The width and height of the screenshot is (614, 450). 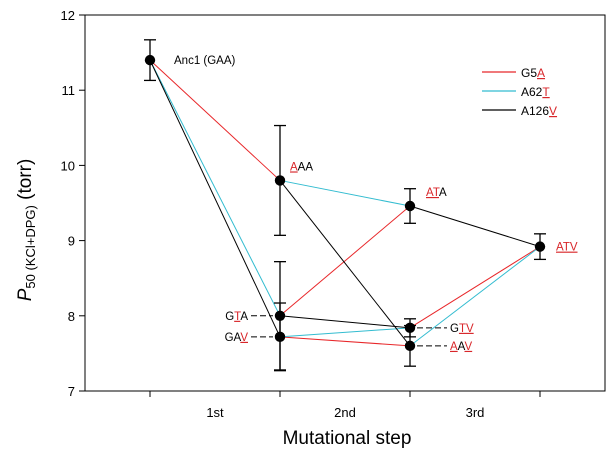 I want to click on legend-text: A62, so click(x=532, y=92).